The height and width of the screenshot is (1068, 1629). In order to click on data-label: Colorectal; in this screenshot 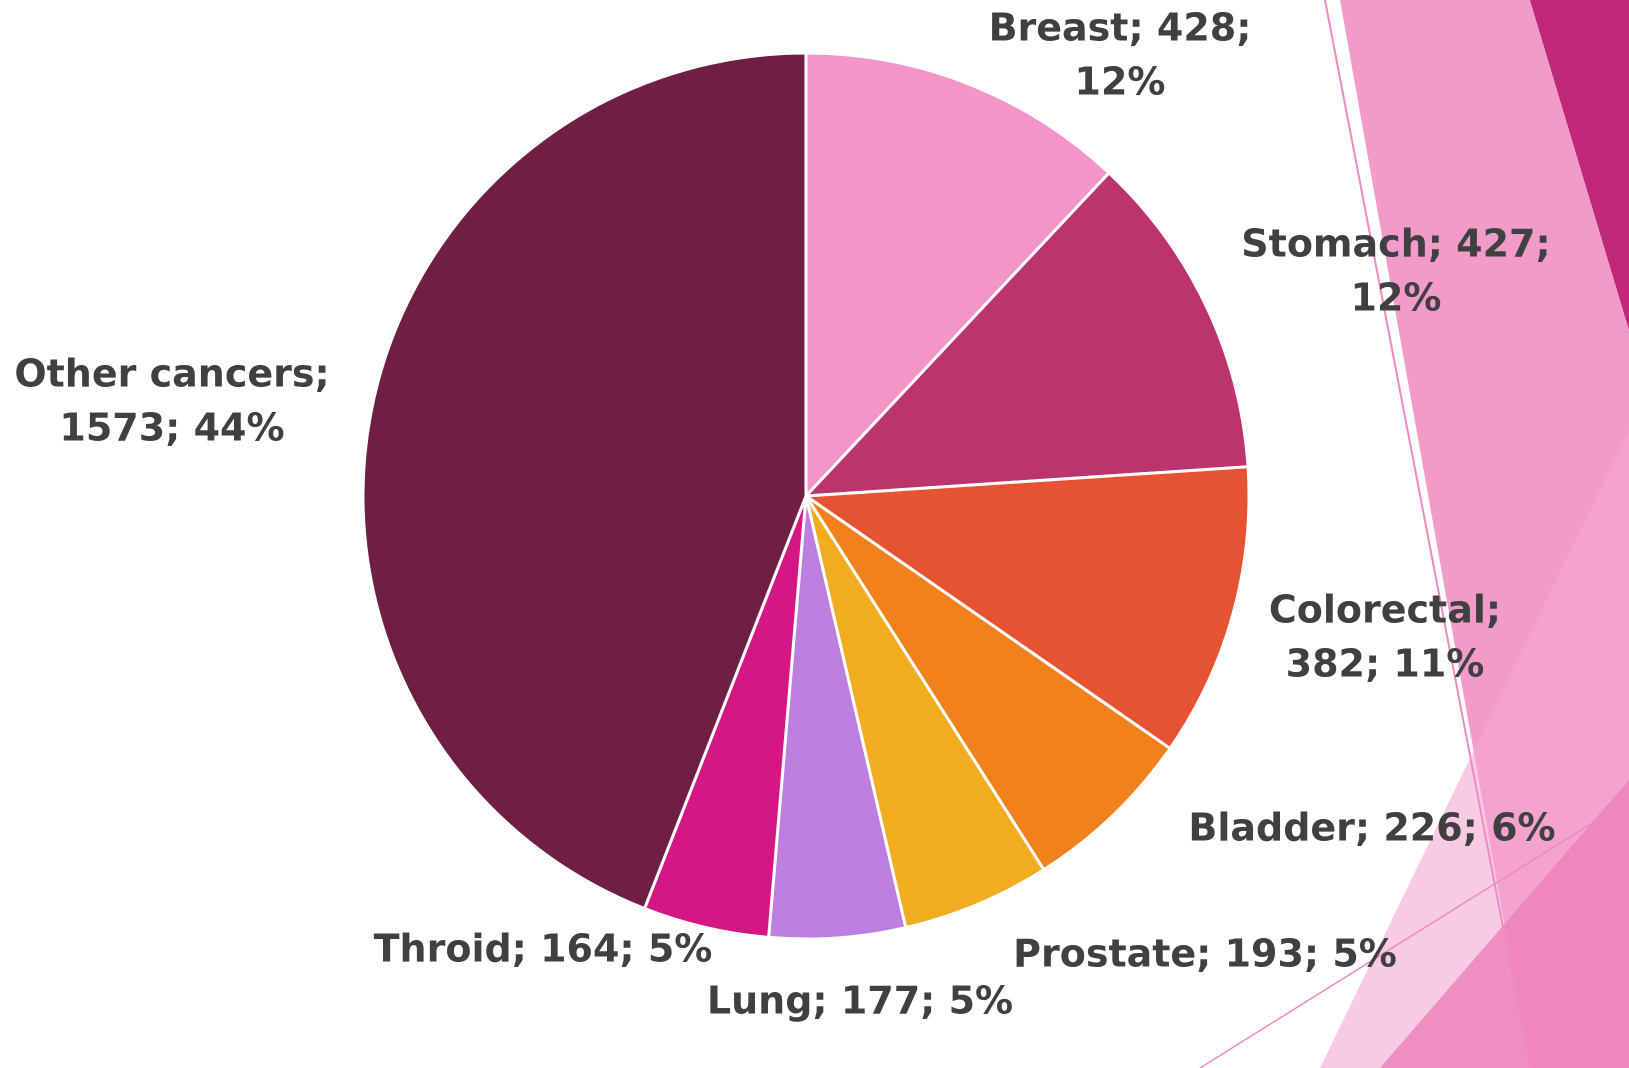, I will do `click(1385, 610)`.